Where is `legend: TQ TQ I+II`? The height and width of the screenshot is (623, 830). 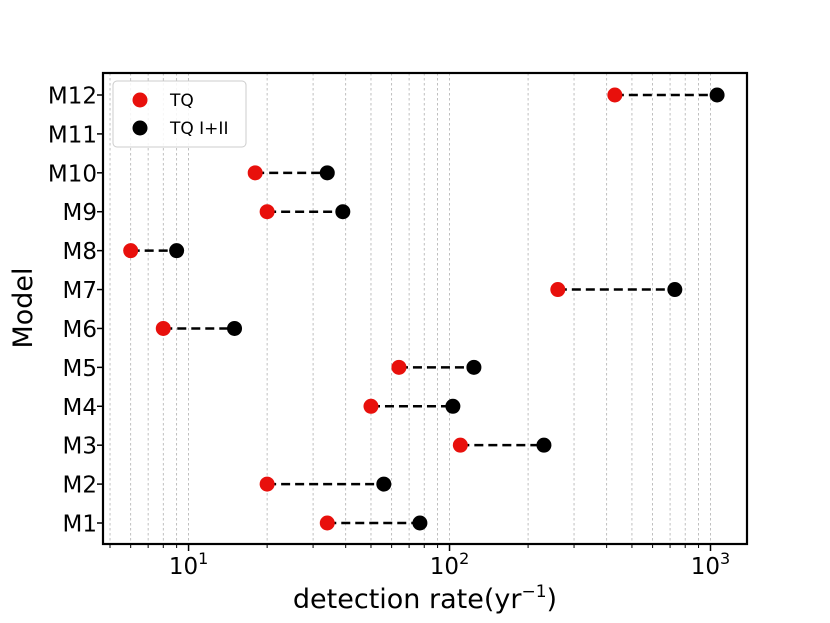 legend: TQ TQ I+II is located at coordinates (179, 114).